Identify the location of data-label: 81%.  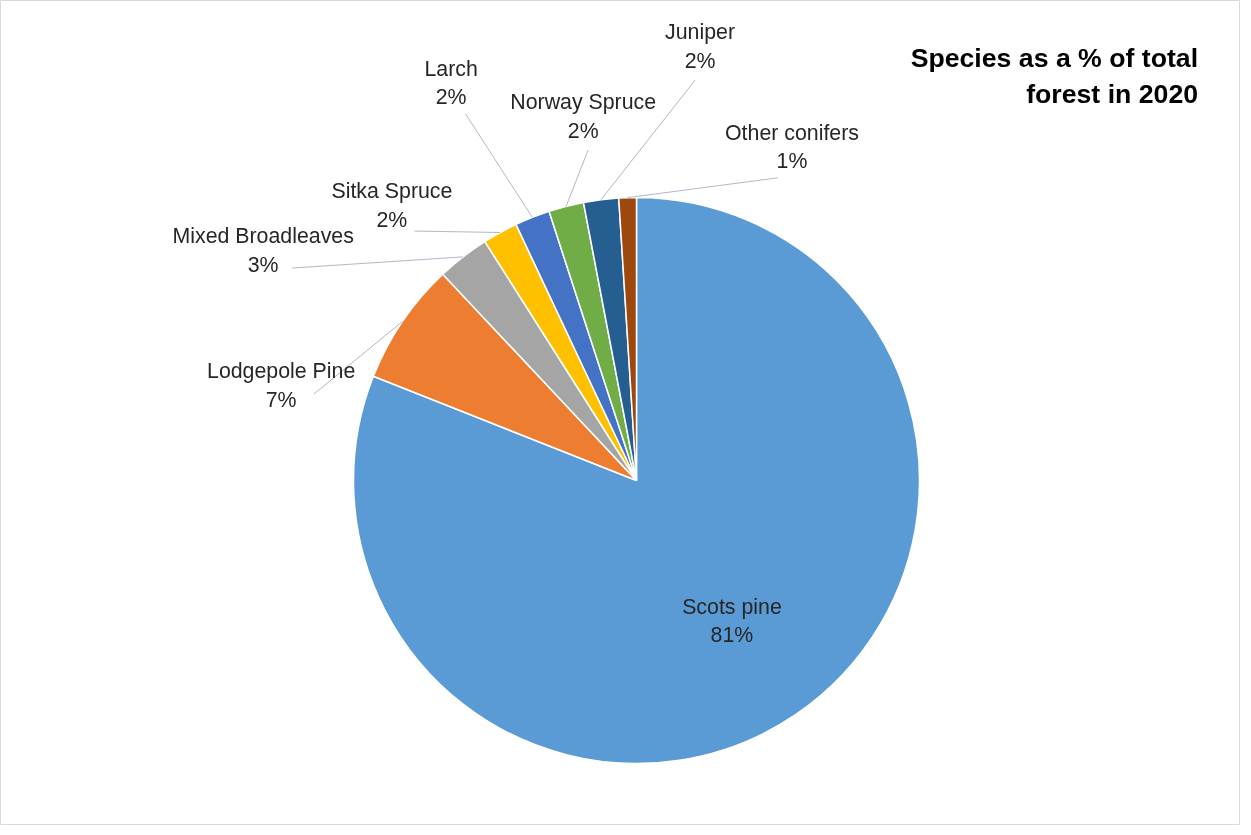
(732, 635).